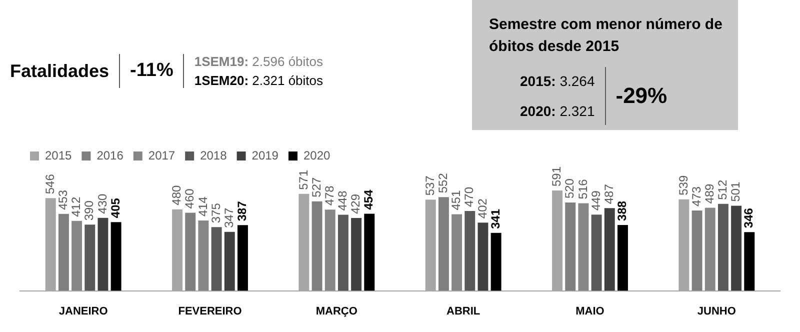  Describe the element at coordinates (316, 155) in the screenshot. I see `legend-label: 2020` at that location.